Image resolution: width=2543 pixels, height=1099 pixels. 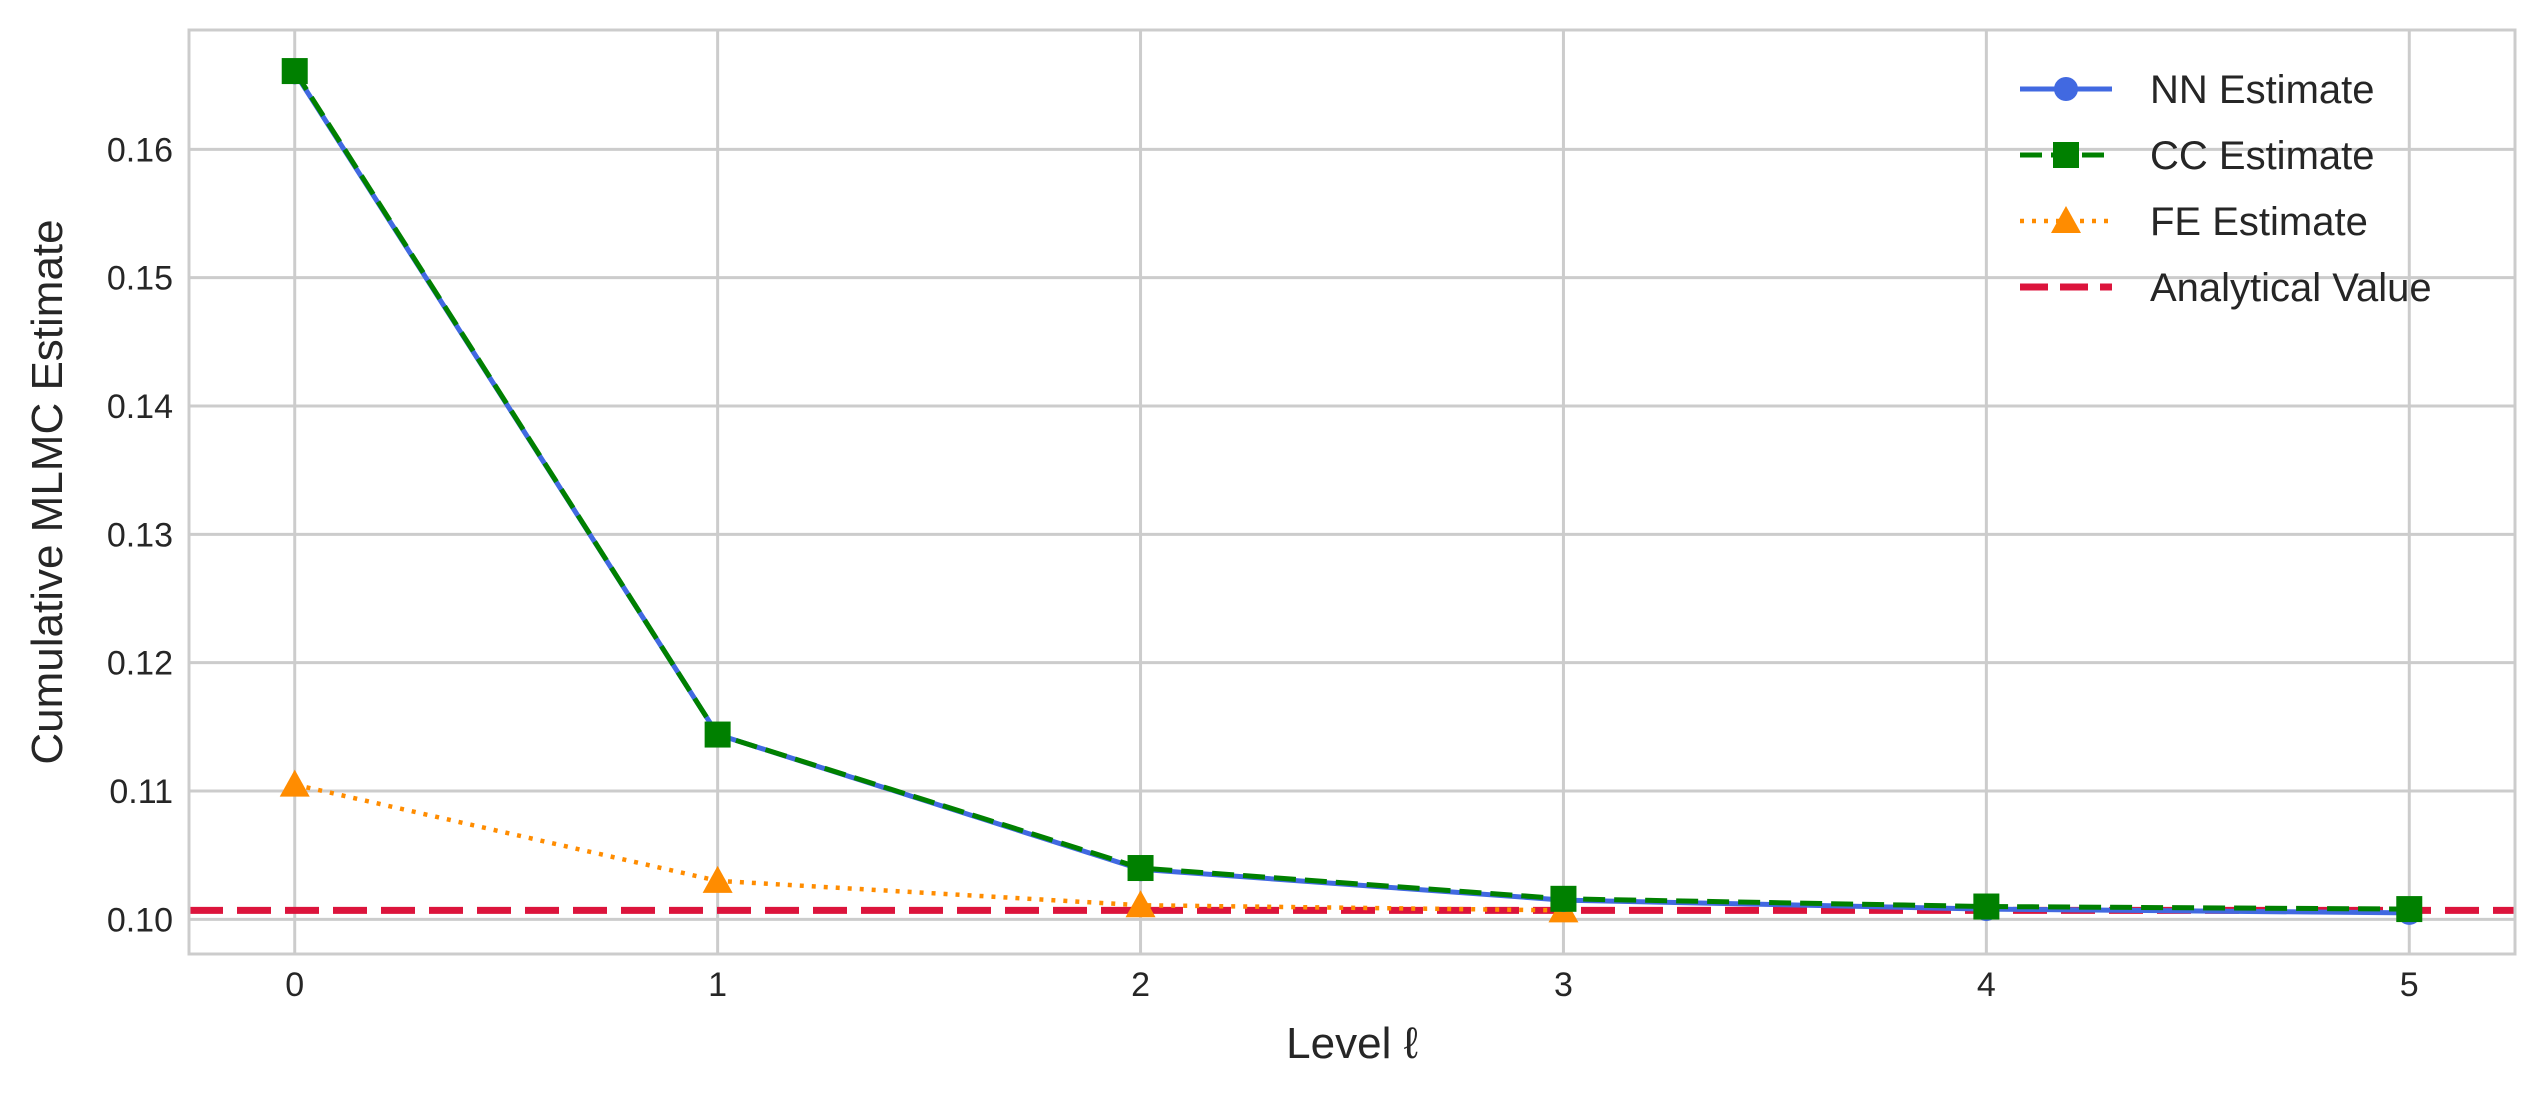 I want to click on y-tick-label: 0.10, so click(x=140, y=920).